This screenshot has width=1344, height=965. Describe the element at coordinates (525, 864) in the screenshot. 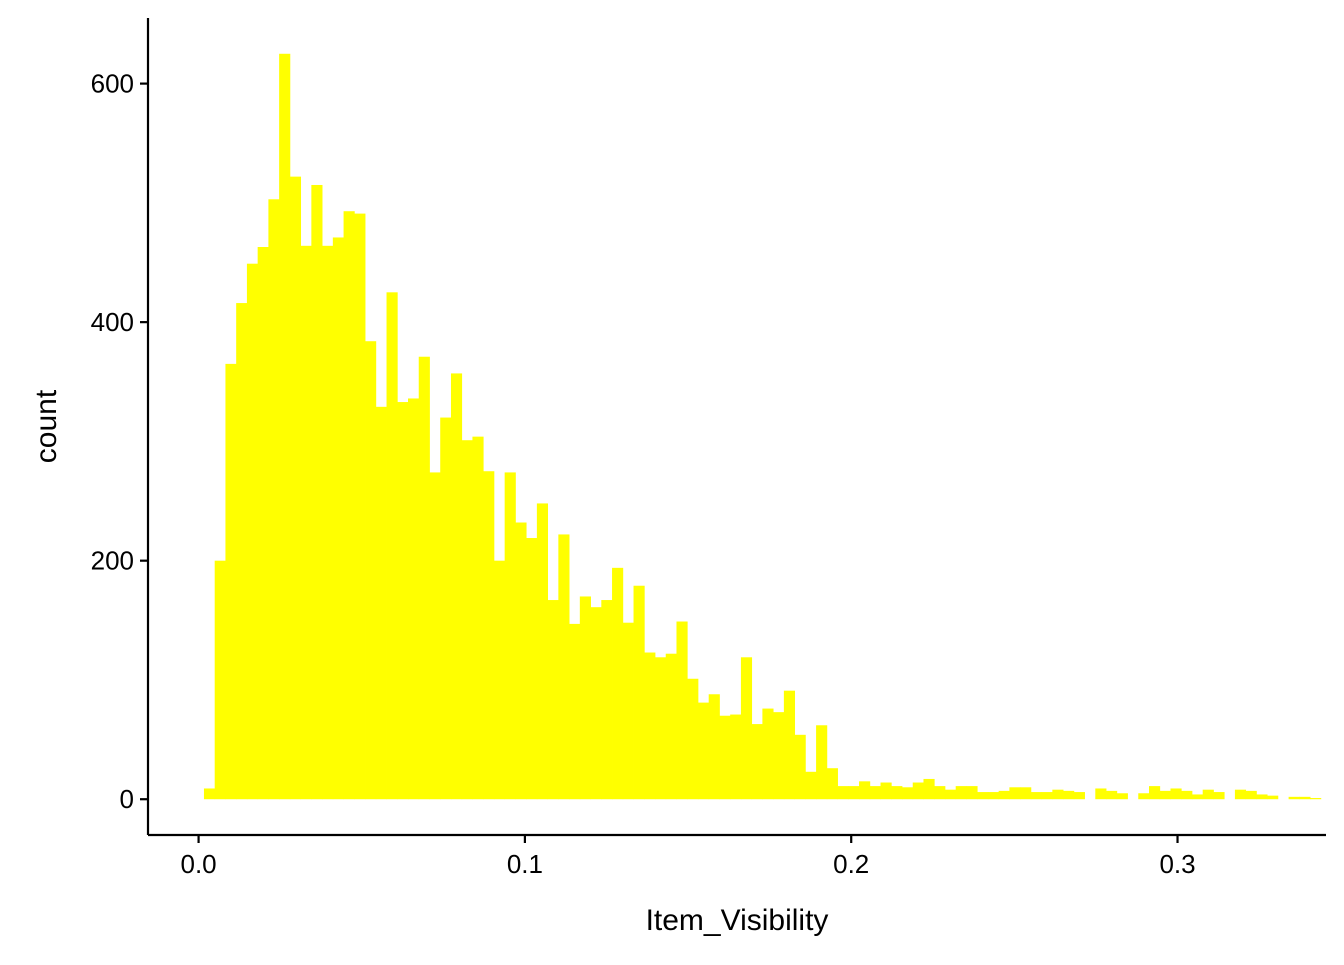

I see `x-tick-label: 0.1` at that location.